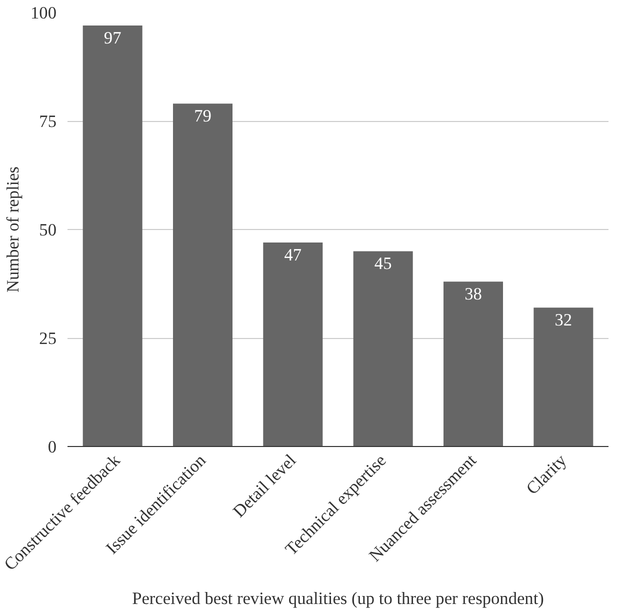 The image size is (628, 615). I want to click on data-label: 38, so click(473, 294).